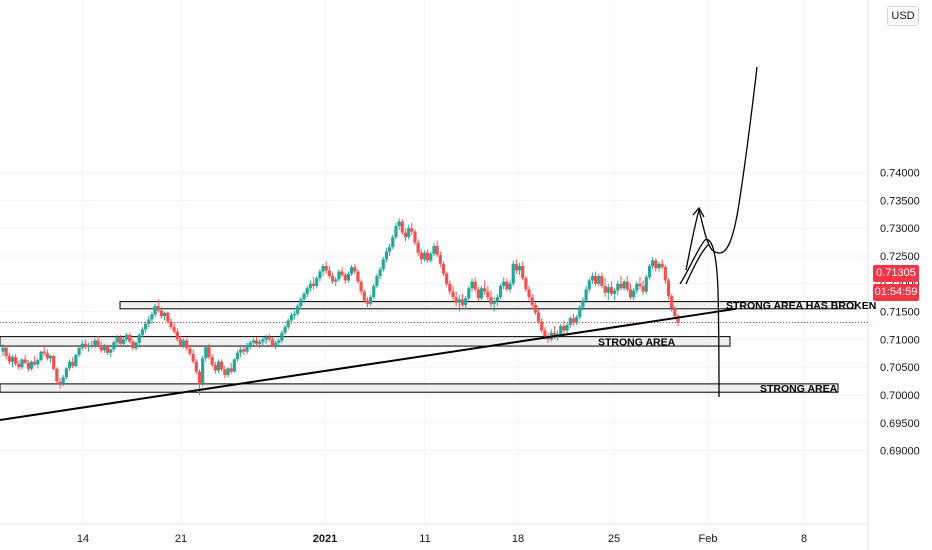 Image resolution: width=932 pixels, height=550 pixels. What do you see at coordinates (697, 264) in the screenshot?
I see `down-arrow-loop` at bounding box center [697, 264].